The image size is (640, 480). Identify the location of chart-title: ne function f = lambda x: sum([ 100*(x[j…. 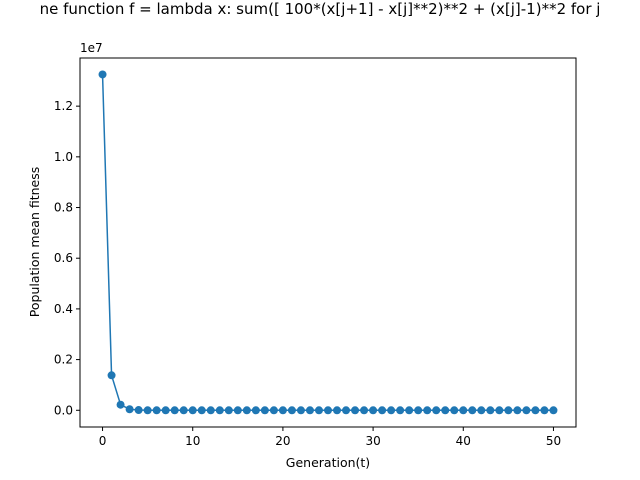
(320, 9).